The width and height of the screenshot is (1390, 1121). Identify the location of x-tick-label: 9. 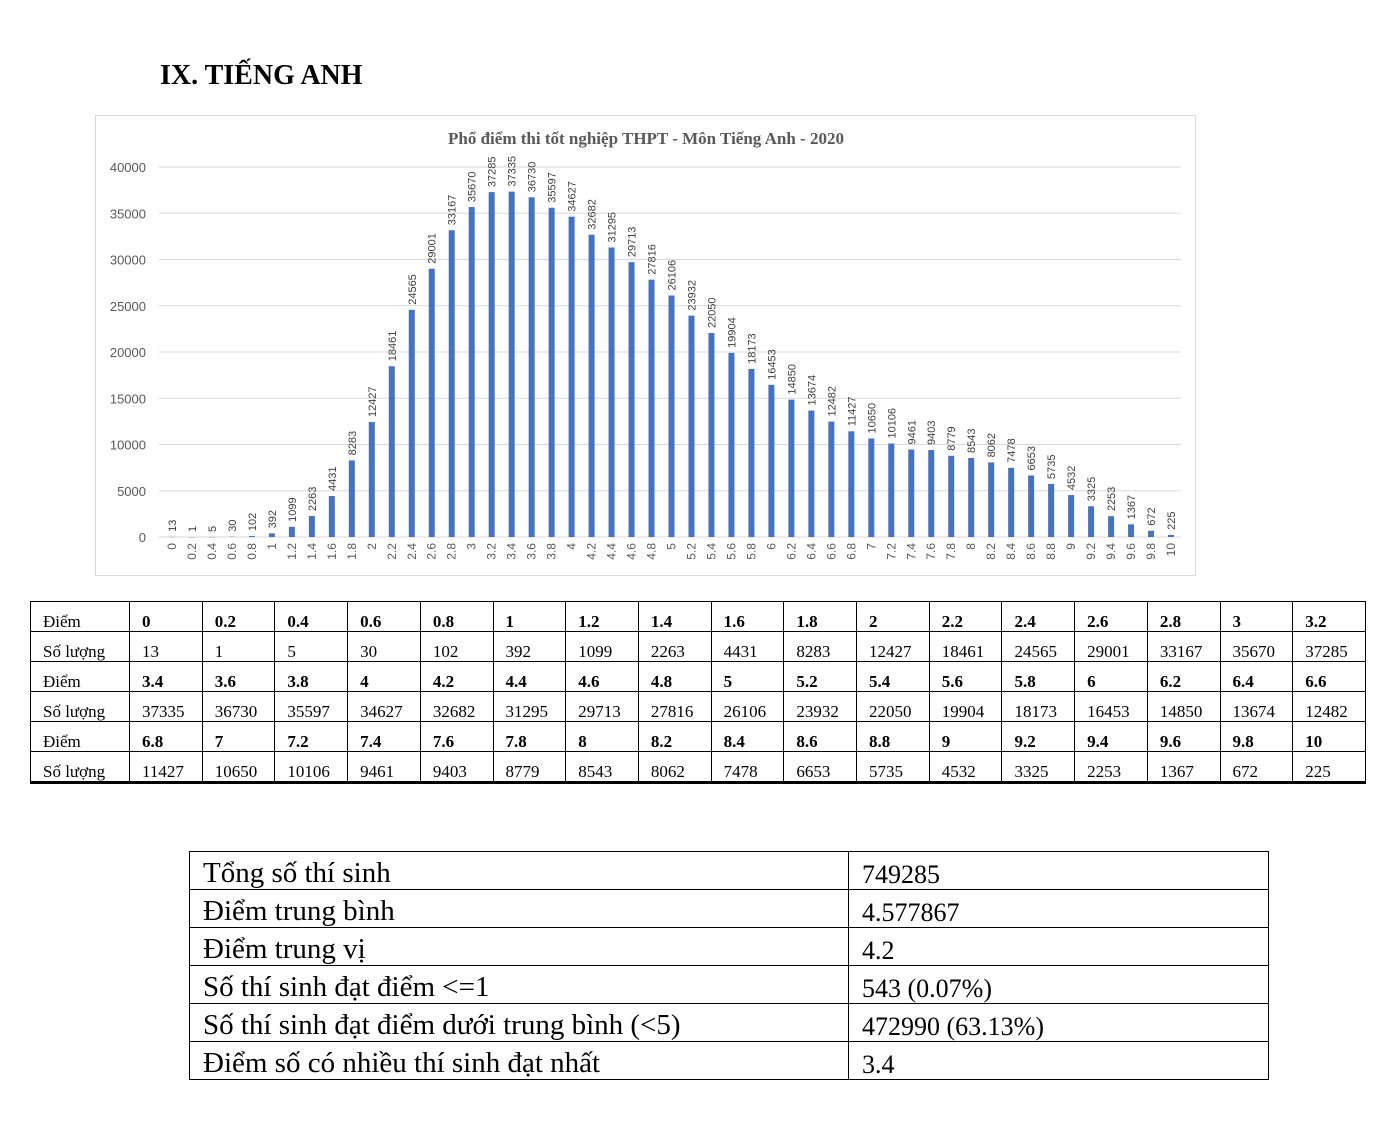
(1071, 546).